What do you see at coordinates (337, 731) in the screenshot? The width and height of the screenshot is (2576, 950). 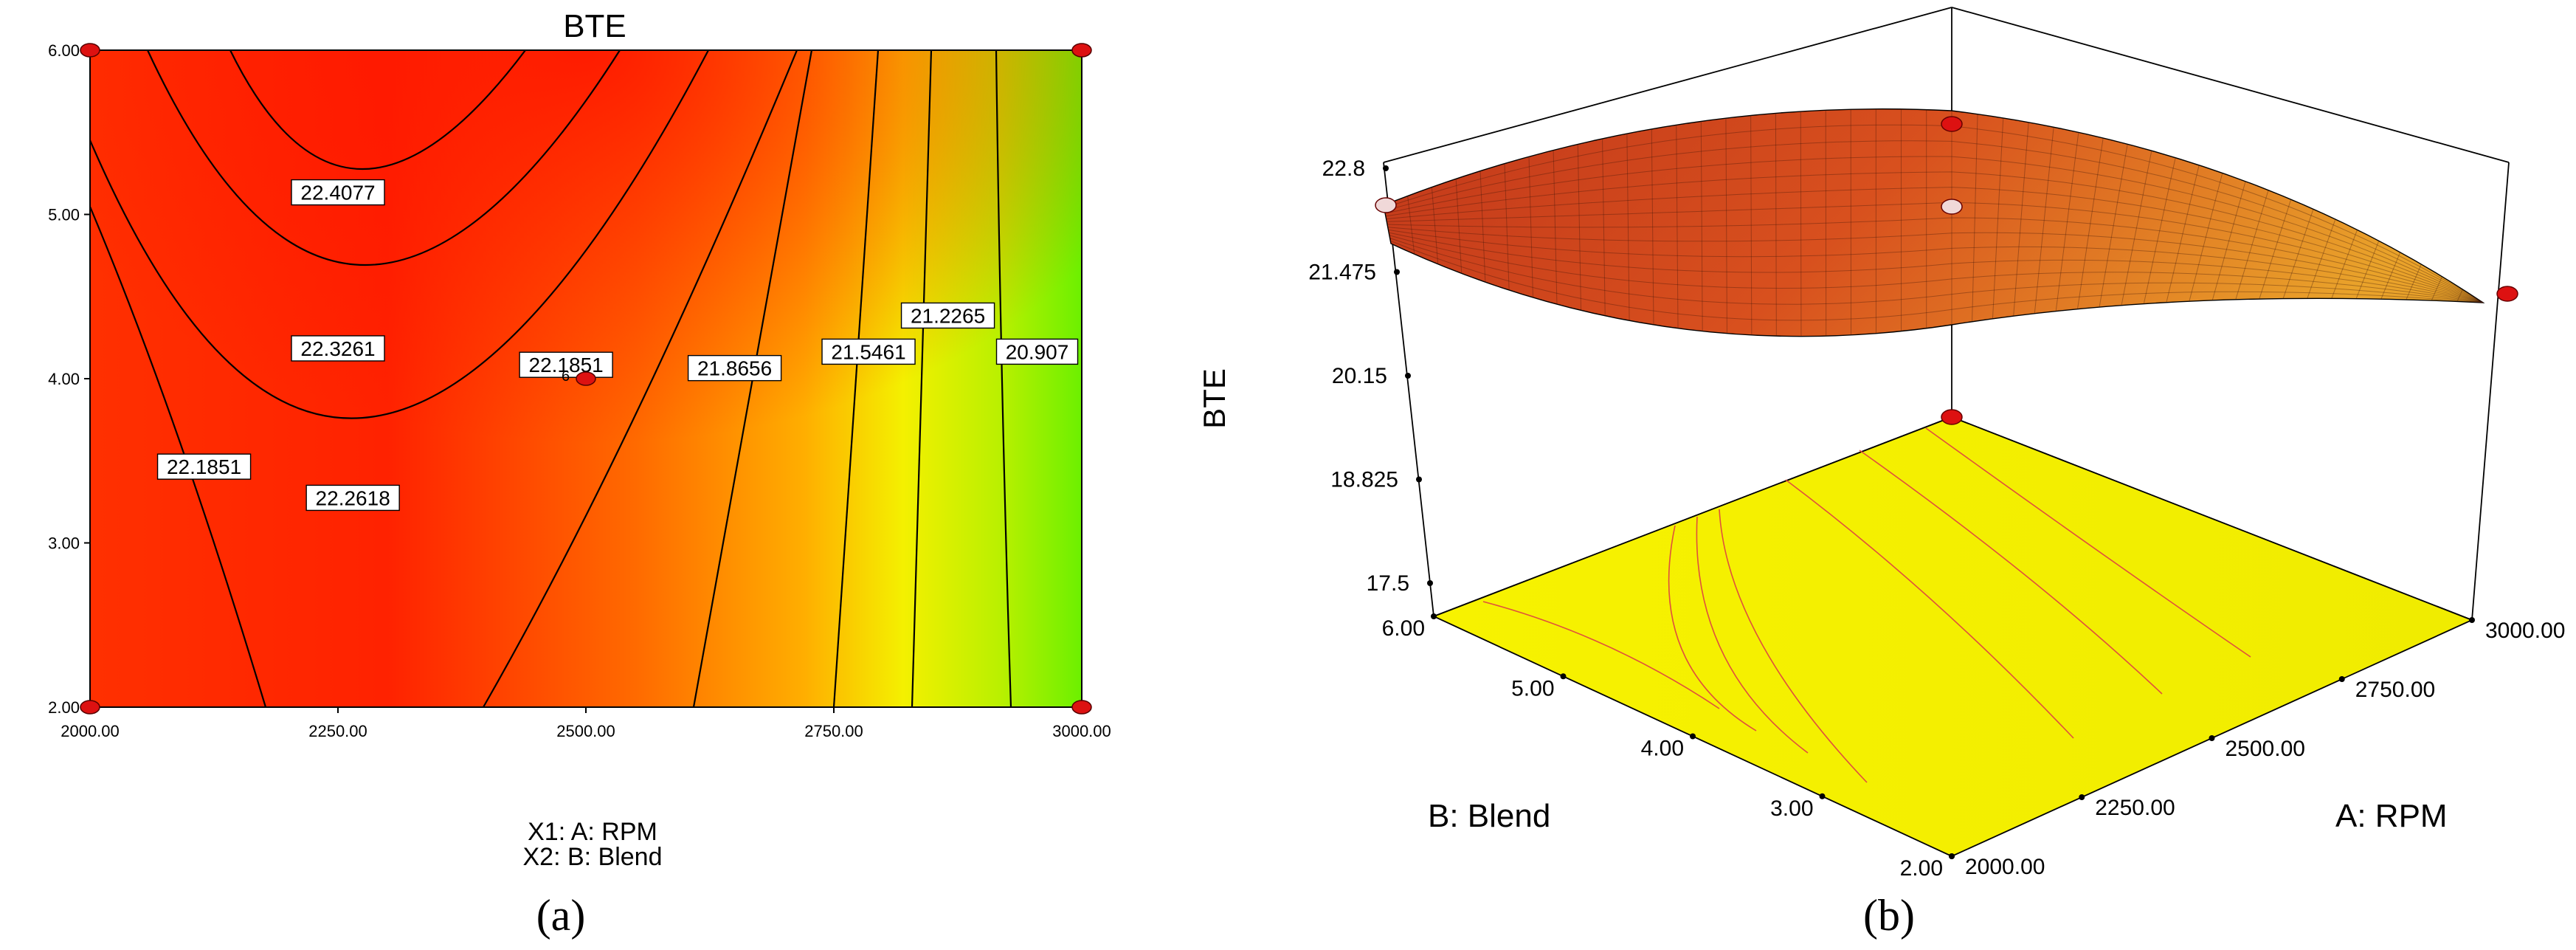 I see `contour-x-tick-label: 2250.00` at bounding box center [337, 731].